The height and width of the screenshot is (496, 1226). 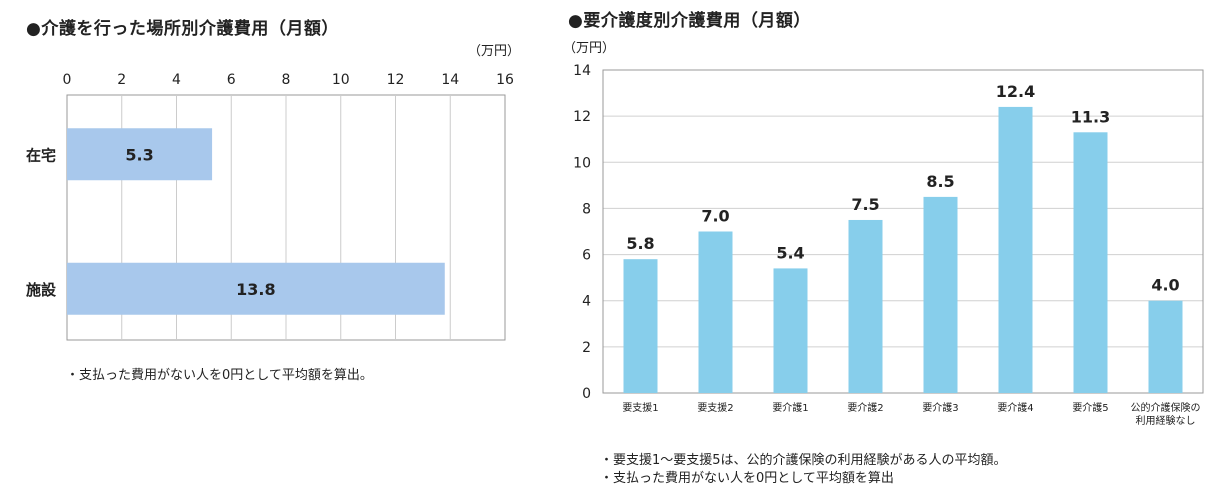 I want to click on category-label: 要介護1, so click(x=790, y=407).